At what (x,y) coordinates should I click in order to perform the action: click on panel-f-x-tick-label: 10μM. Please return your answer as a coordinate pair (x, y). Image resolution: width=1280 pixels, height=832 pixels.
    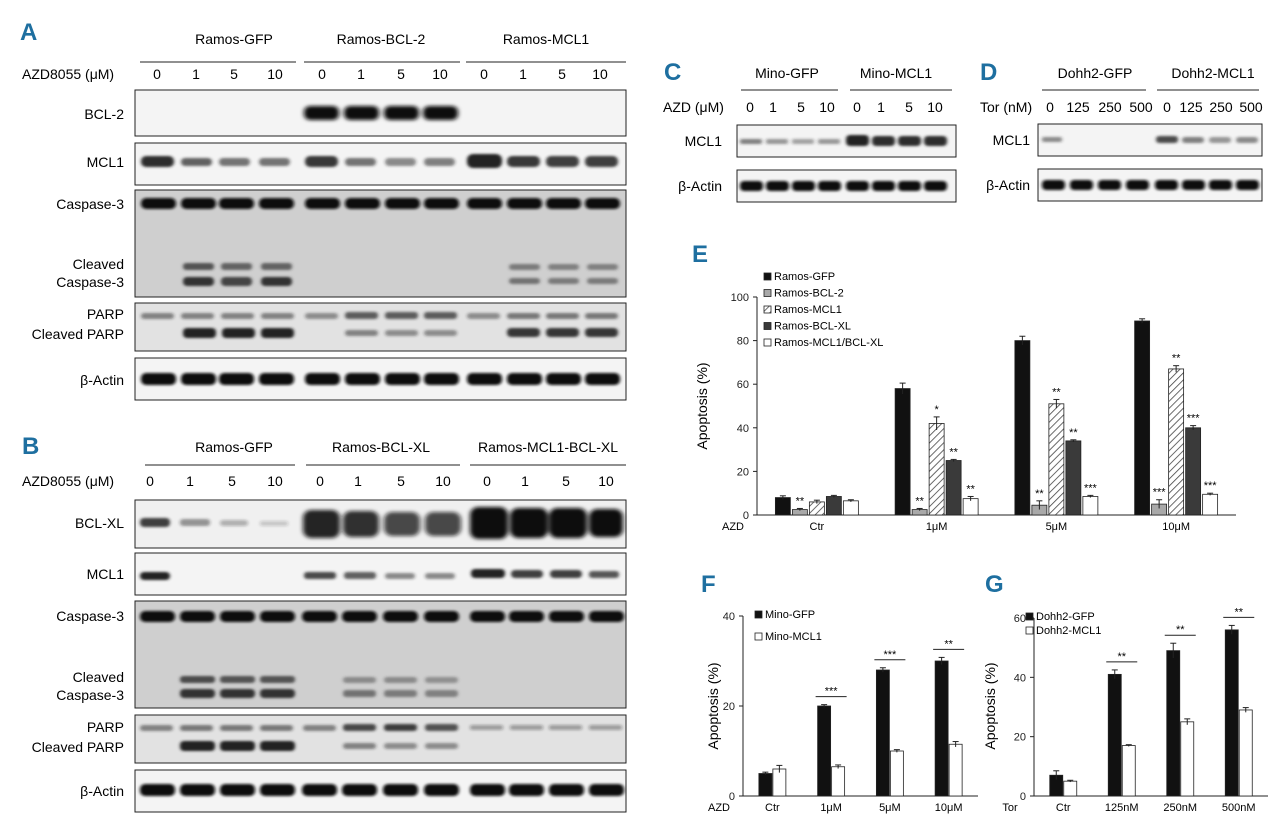
    Looking at the image, I should click on (949, 808).